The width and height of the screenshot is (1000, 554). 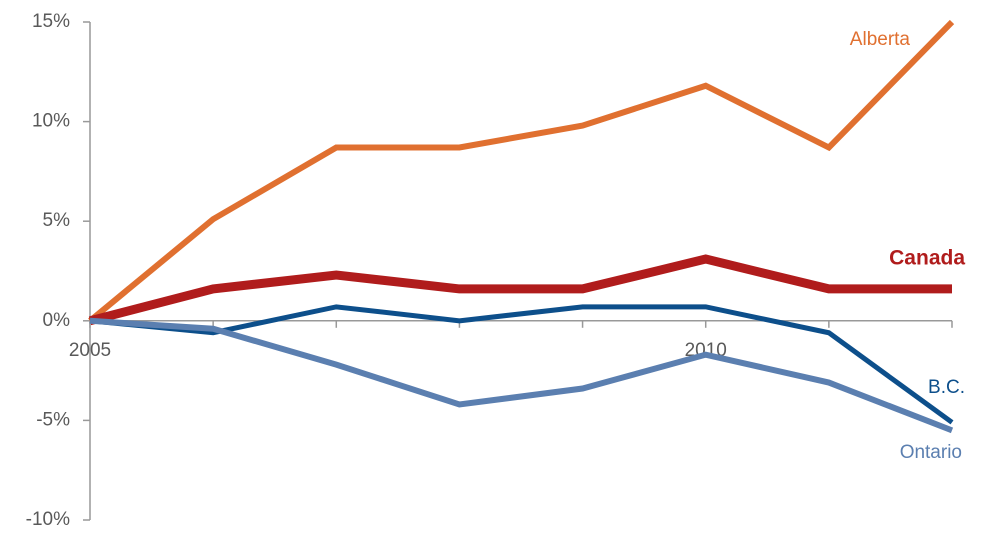 I want to click on y-tick-label: 15%, so click(x=51, y=21).